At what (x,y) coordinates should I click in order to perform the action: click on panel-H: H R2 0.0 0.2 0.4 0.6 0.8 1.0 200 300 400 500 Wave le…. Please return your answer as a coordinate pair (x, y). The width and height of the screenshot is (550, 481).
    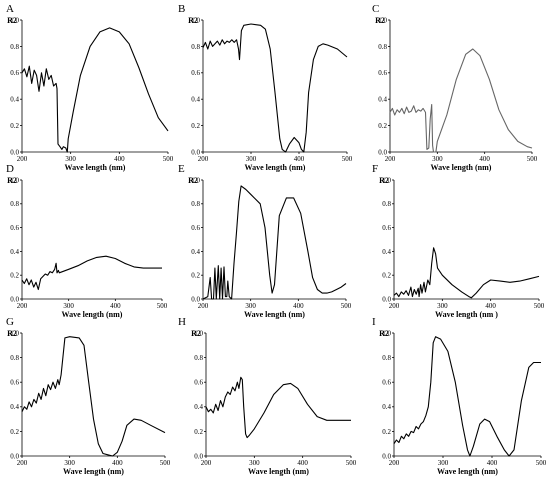
    Looking at the image, I should click on (267, 396).